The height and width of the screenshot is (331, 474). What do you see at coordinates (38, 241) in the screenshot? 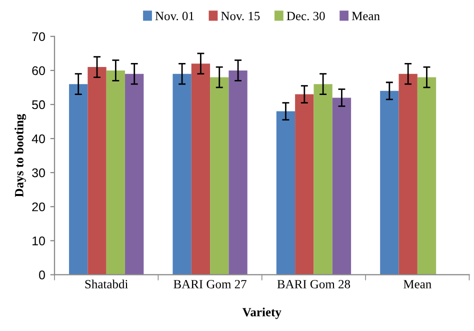
I see `y-tick-label: 10` at bounding box center [38, 241].